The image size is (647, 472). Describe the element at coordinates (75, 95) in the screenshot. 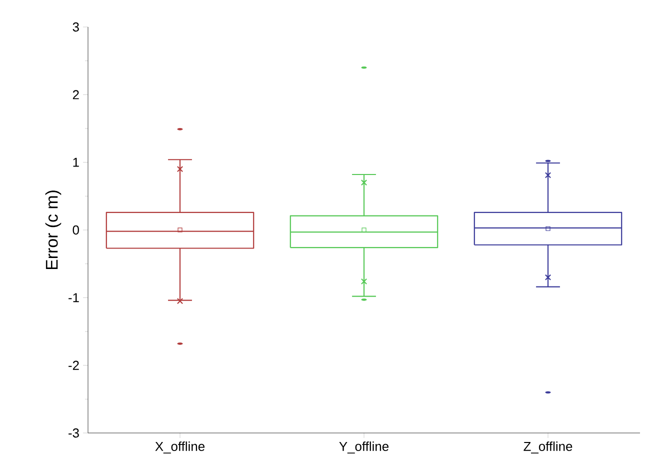

I see `y-tick-label: 2` at that location.